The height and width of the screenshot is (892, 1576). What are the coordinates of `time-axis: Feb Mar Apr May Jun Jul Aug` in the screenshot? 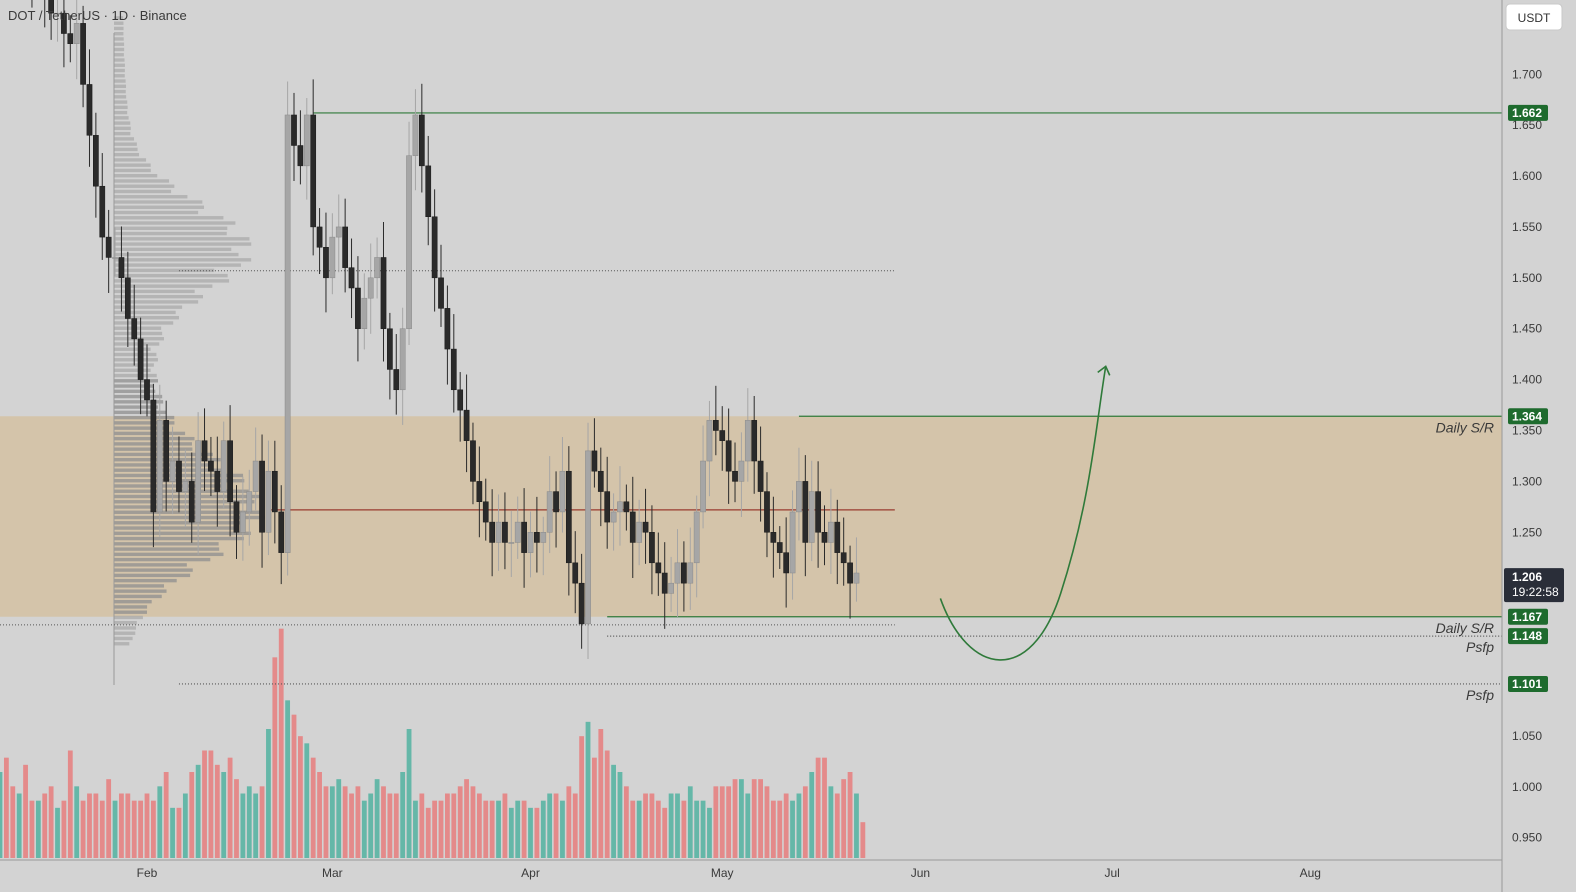 It's located at (751, 869).